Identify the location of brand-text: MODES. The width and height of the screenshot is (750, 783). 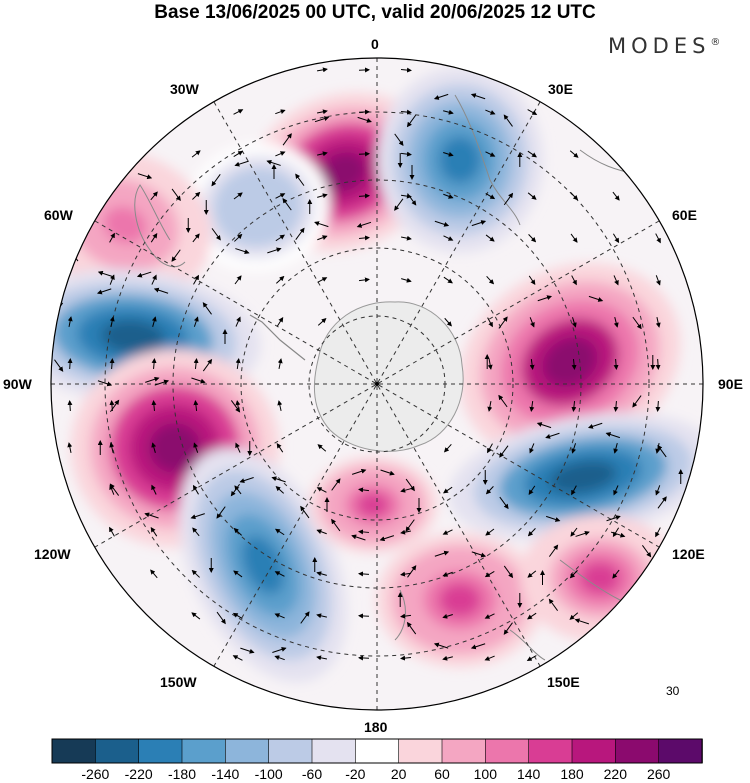
(659, 46).